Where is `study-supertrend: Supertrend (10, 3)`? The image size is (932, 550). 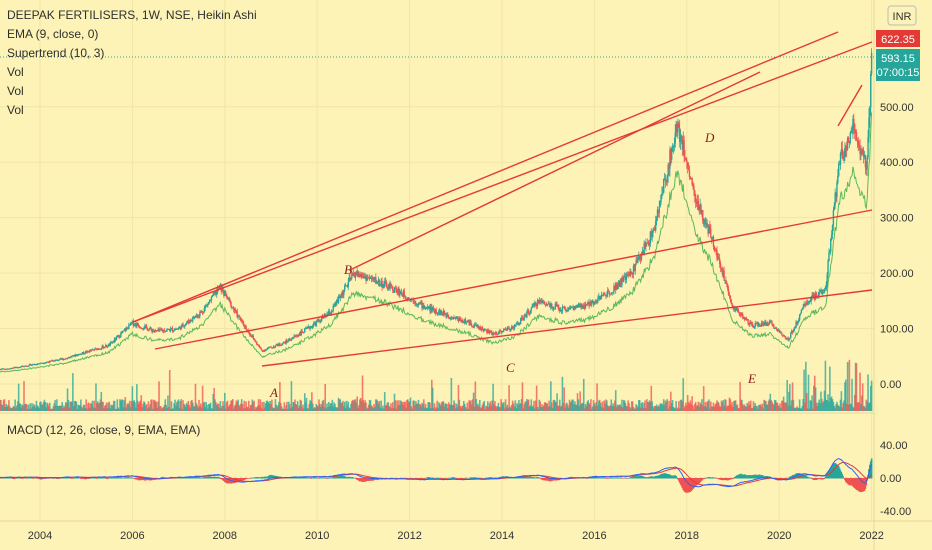 study-supertrend: Supertrend (10, 3) is located at coordinates (56, 53).